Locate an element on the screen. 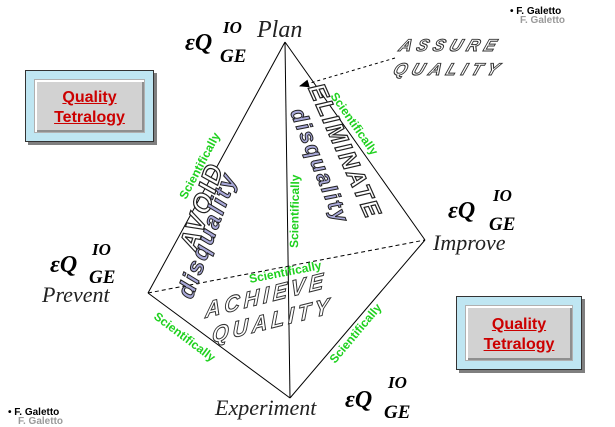 The width and height of the screenshot is (615, 427). banner-quality-word: QUALITY is located at coordinates (449, 69).